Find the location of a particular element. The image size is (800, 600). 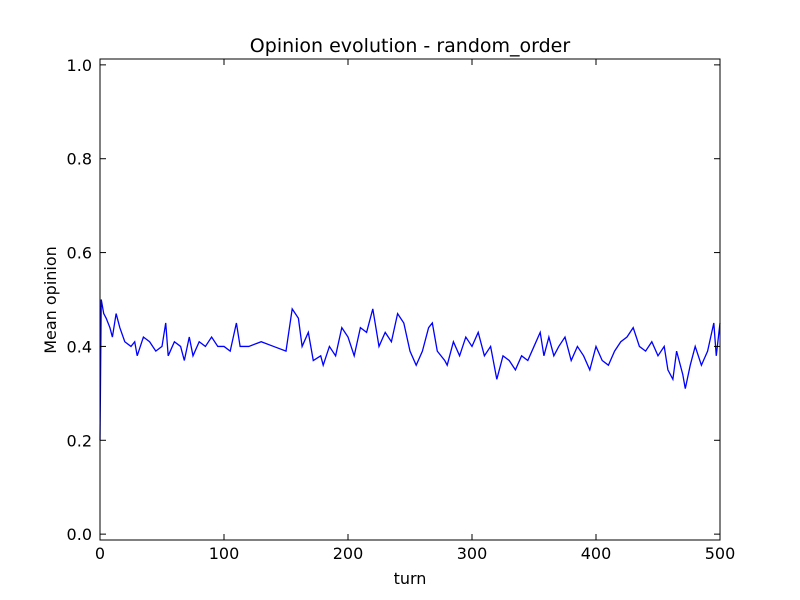

y-tick-label: 0.8 is located at coordinates (79, 159).